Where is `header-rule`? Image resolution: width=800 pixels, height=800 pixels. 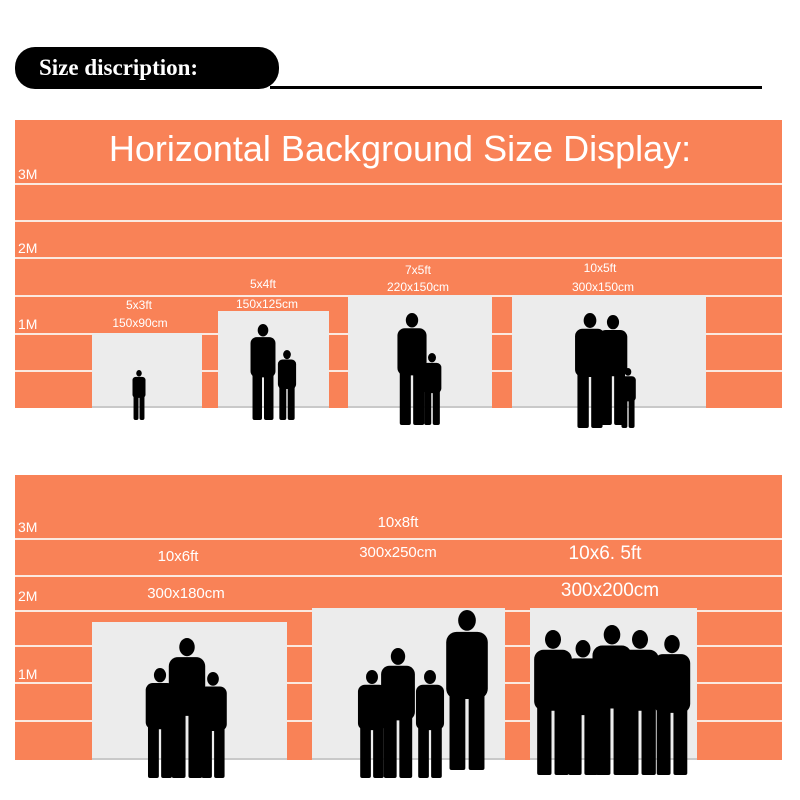
header-rule is located at coordinates (516, 87).